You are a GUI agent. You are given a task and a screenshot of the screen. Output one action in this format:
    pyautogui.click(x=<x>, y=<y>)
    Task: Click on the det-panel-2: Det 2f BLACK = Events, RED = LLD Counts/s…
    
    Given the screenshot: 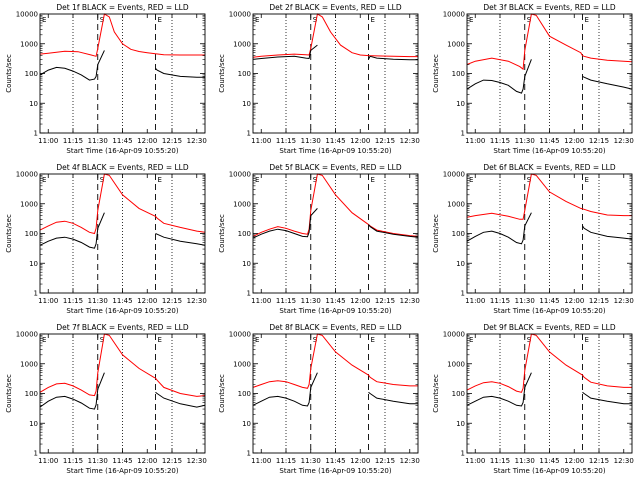 What is the action you would take?
    pyautogui.click(x=319, y=80)
    